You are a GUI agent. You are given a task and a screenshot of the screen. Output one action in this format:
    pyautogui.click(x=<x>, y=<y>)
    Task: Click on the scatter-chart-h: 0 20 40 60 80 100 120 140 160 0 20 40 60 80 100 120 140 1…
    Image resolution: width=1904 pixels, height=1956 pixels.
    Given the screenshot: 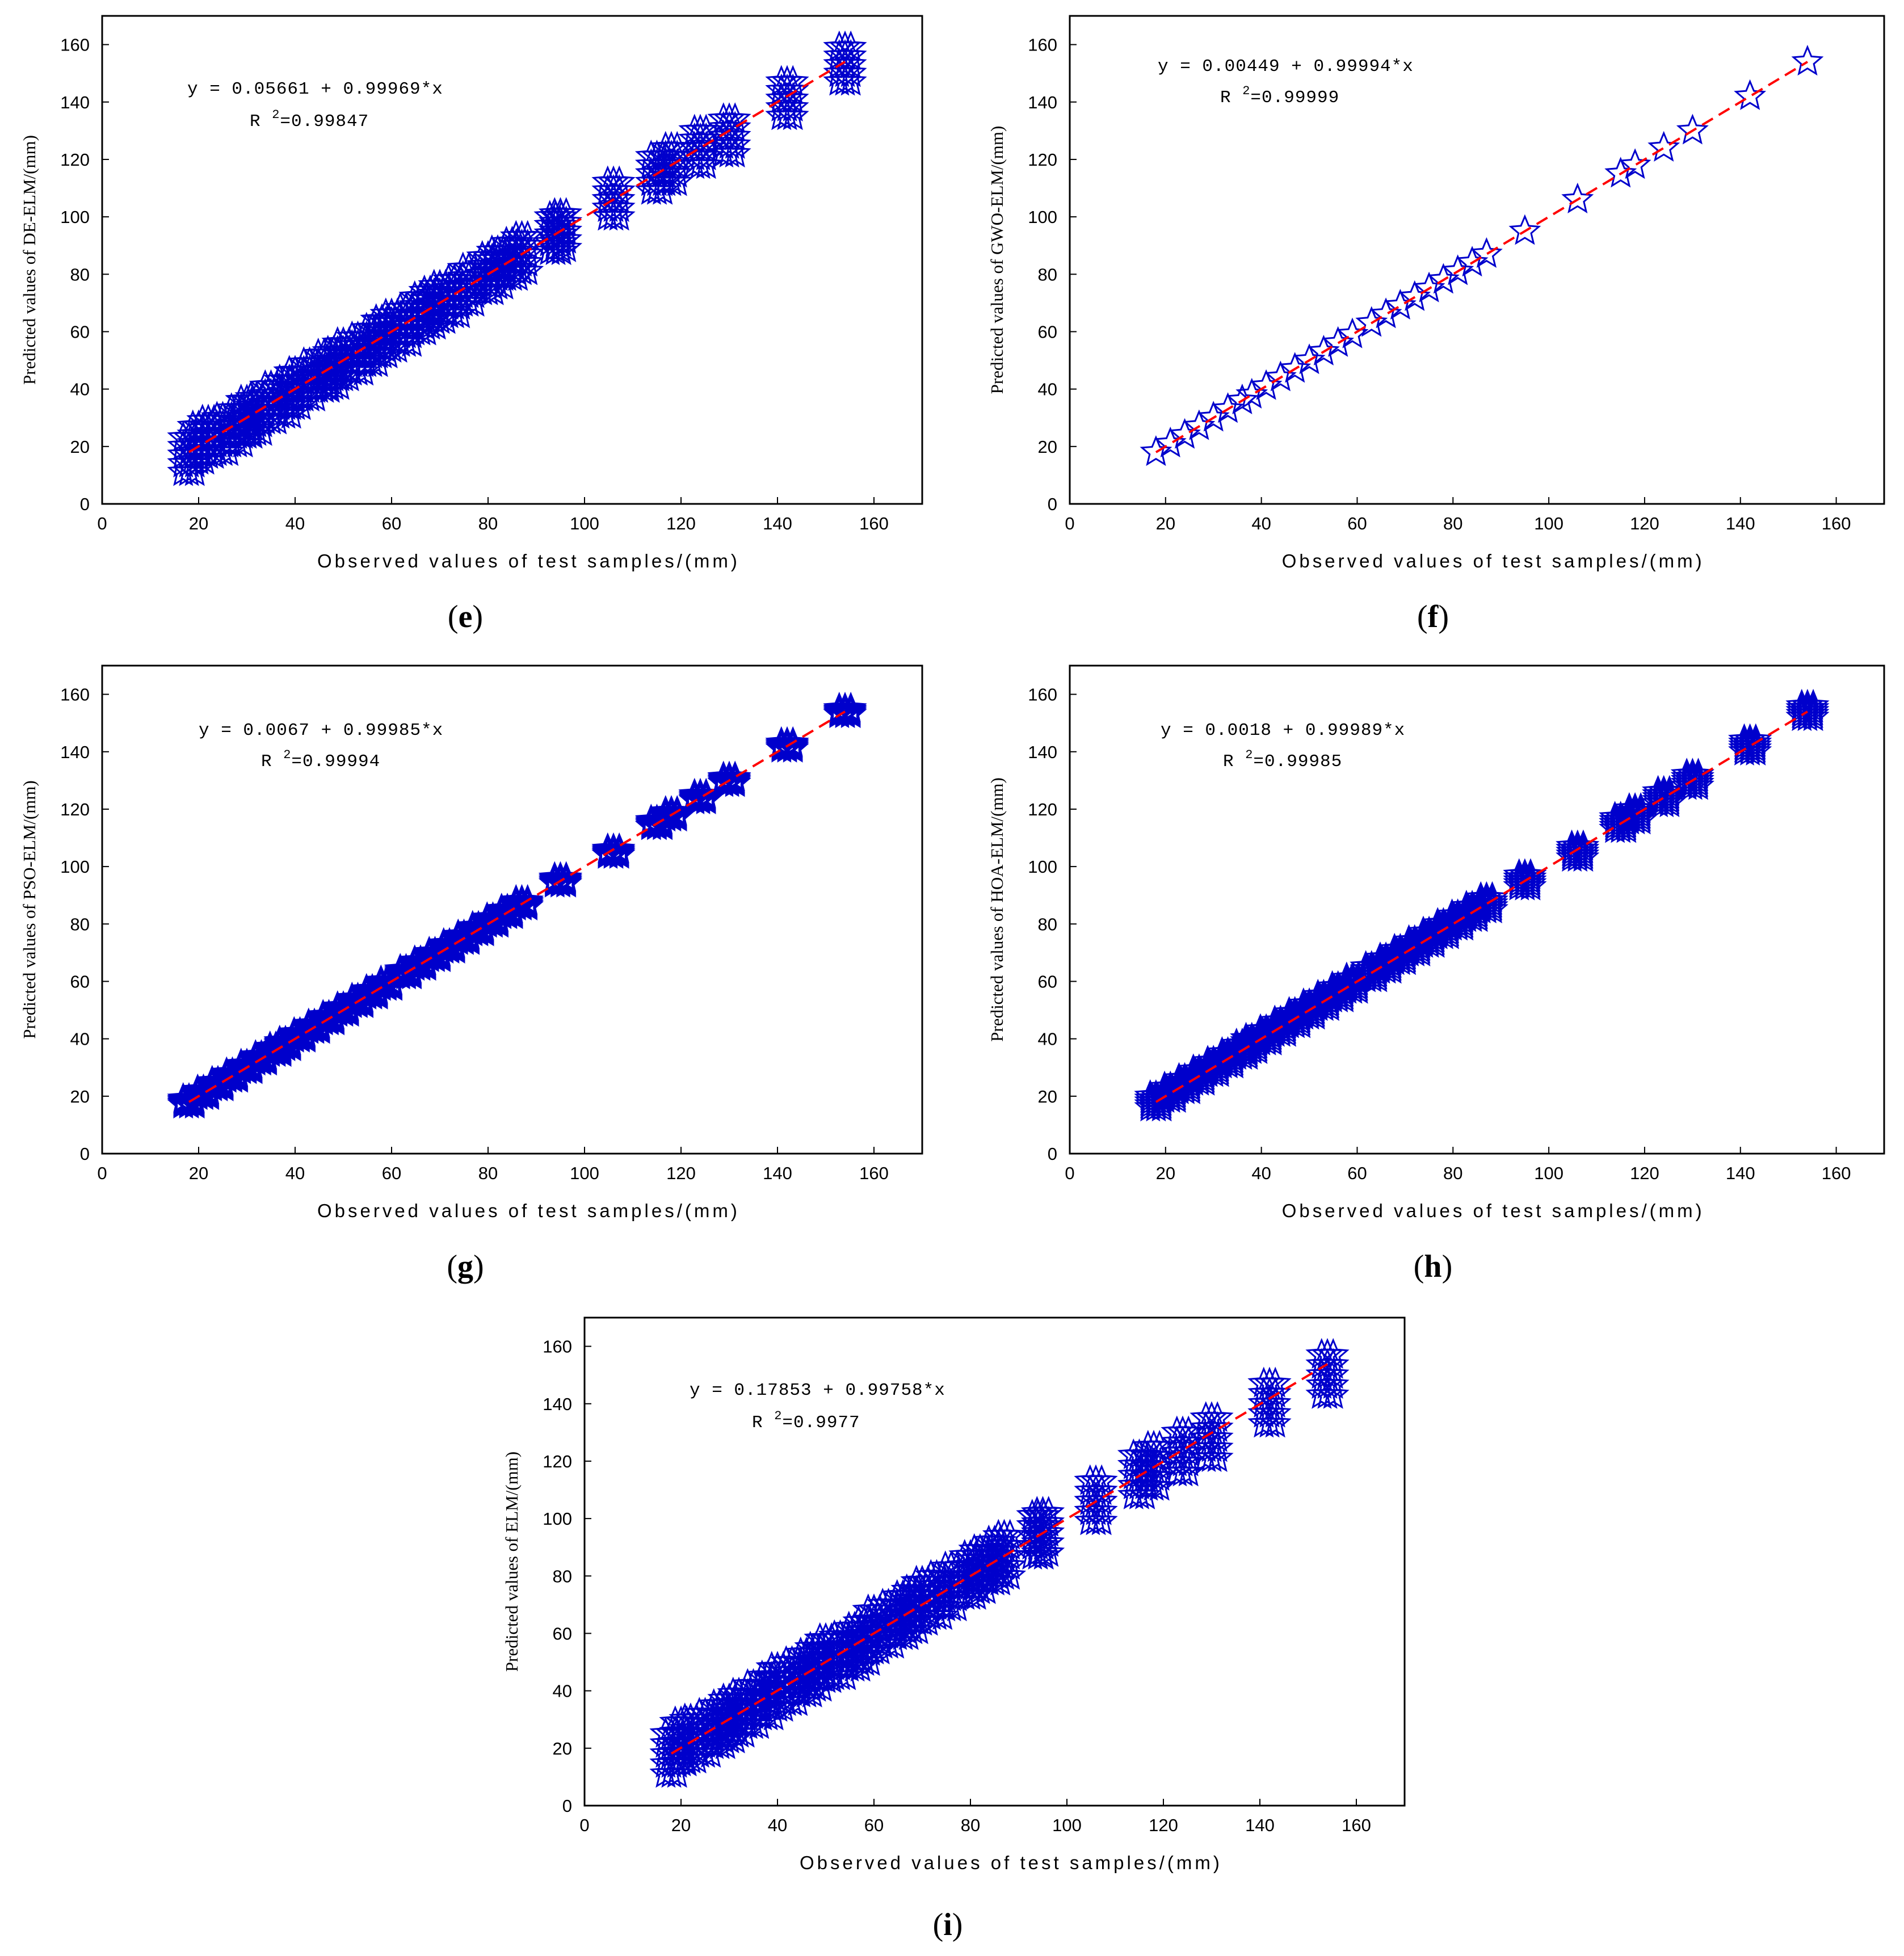 What is the action you would take?
    pyautogui.click(x=1436, y=942)
    